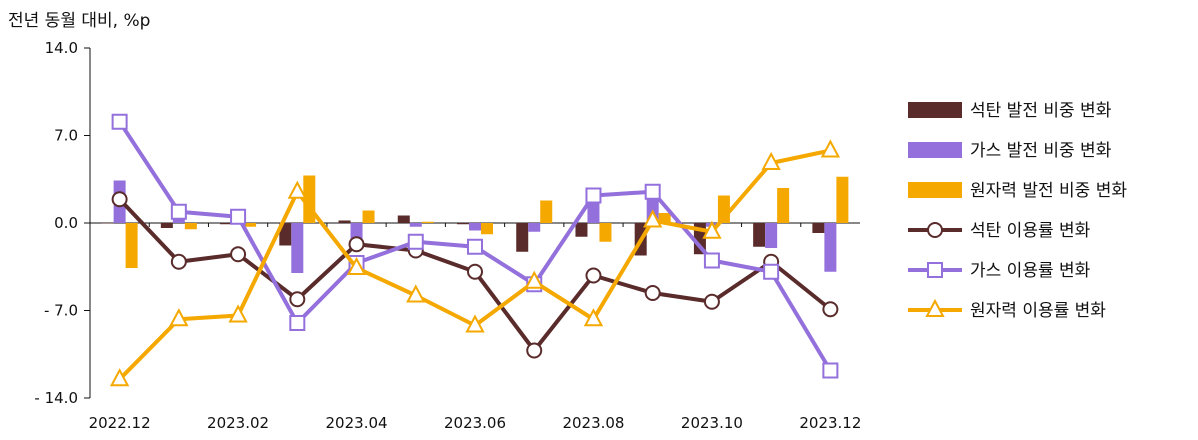  What do you see at coordinates (475, 423) in the screenshot?
I see `x-tick-label: 2023.06` at bounding box center [475, 423].